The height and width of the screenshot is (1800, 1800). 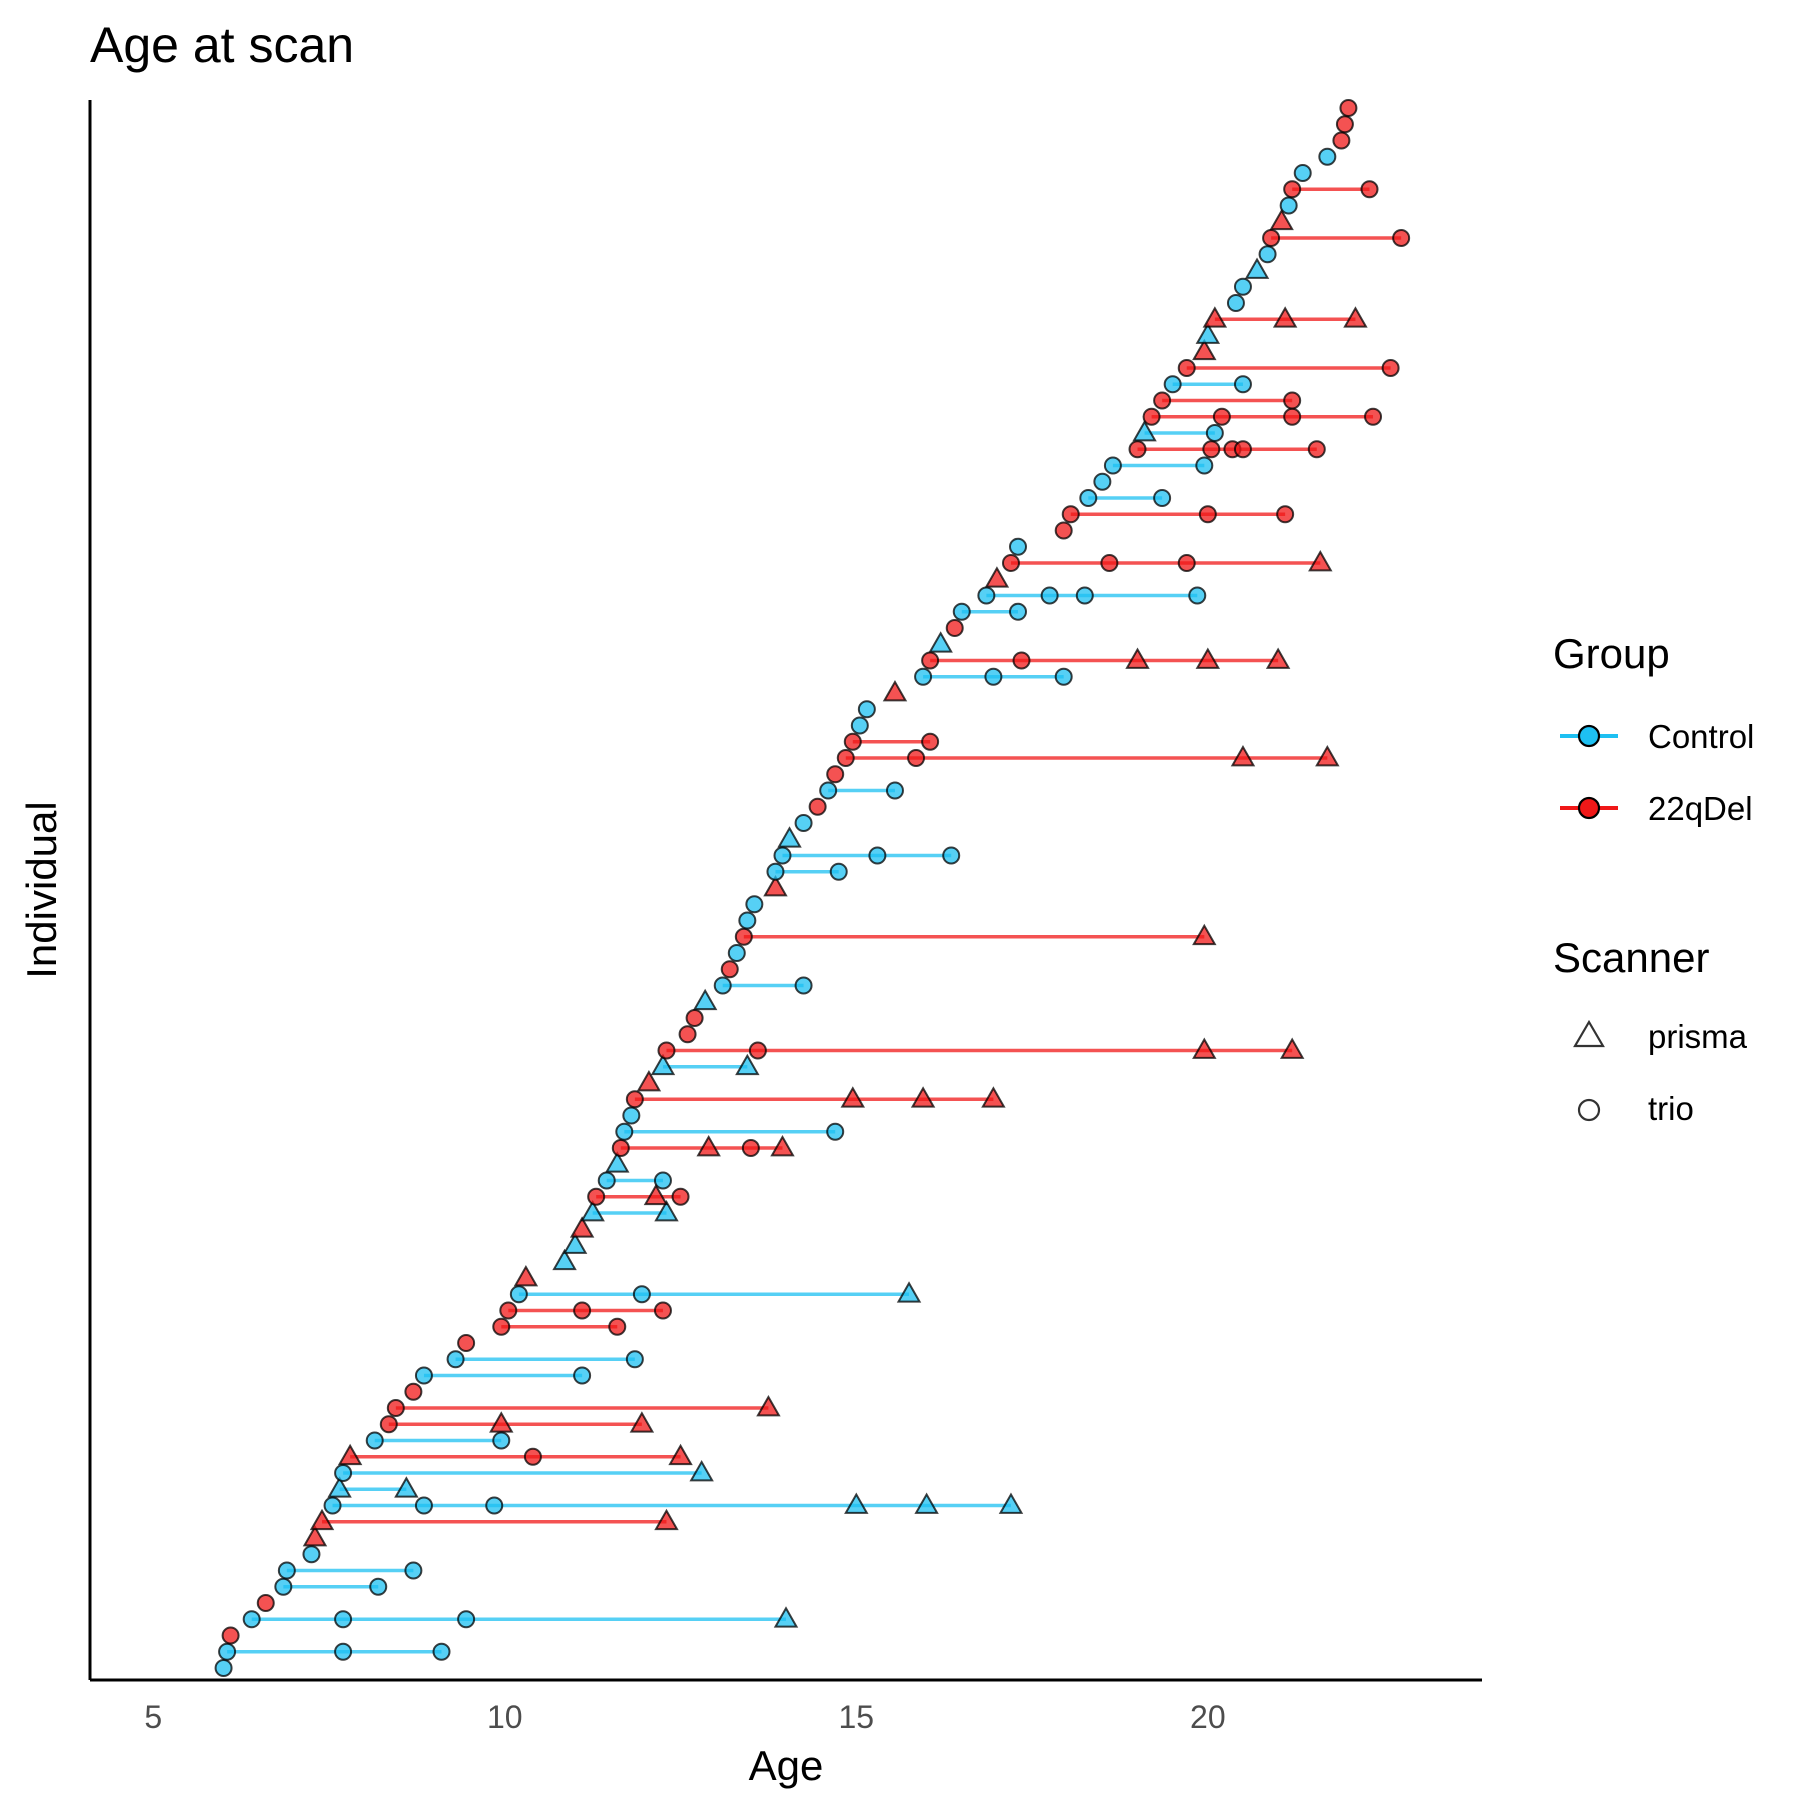 I want to click on x-tick-label: 20, so click(x=1208, y=1717).